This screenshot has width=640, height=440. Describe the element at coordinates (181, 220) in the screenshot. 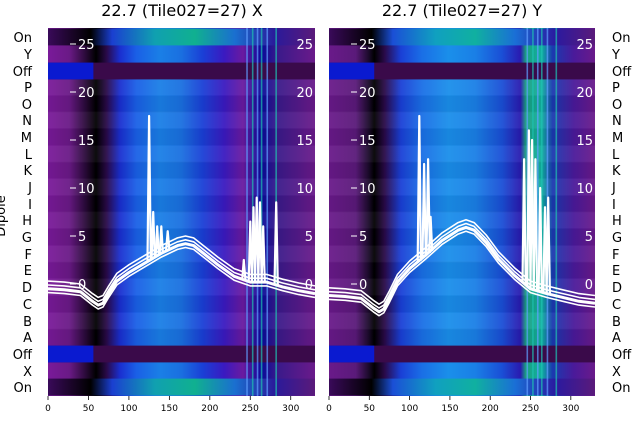

I see `heatmap-row-h` at that location.